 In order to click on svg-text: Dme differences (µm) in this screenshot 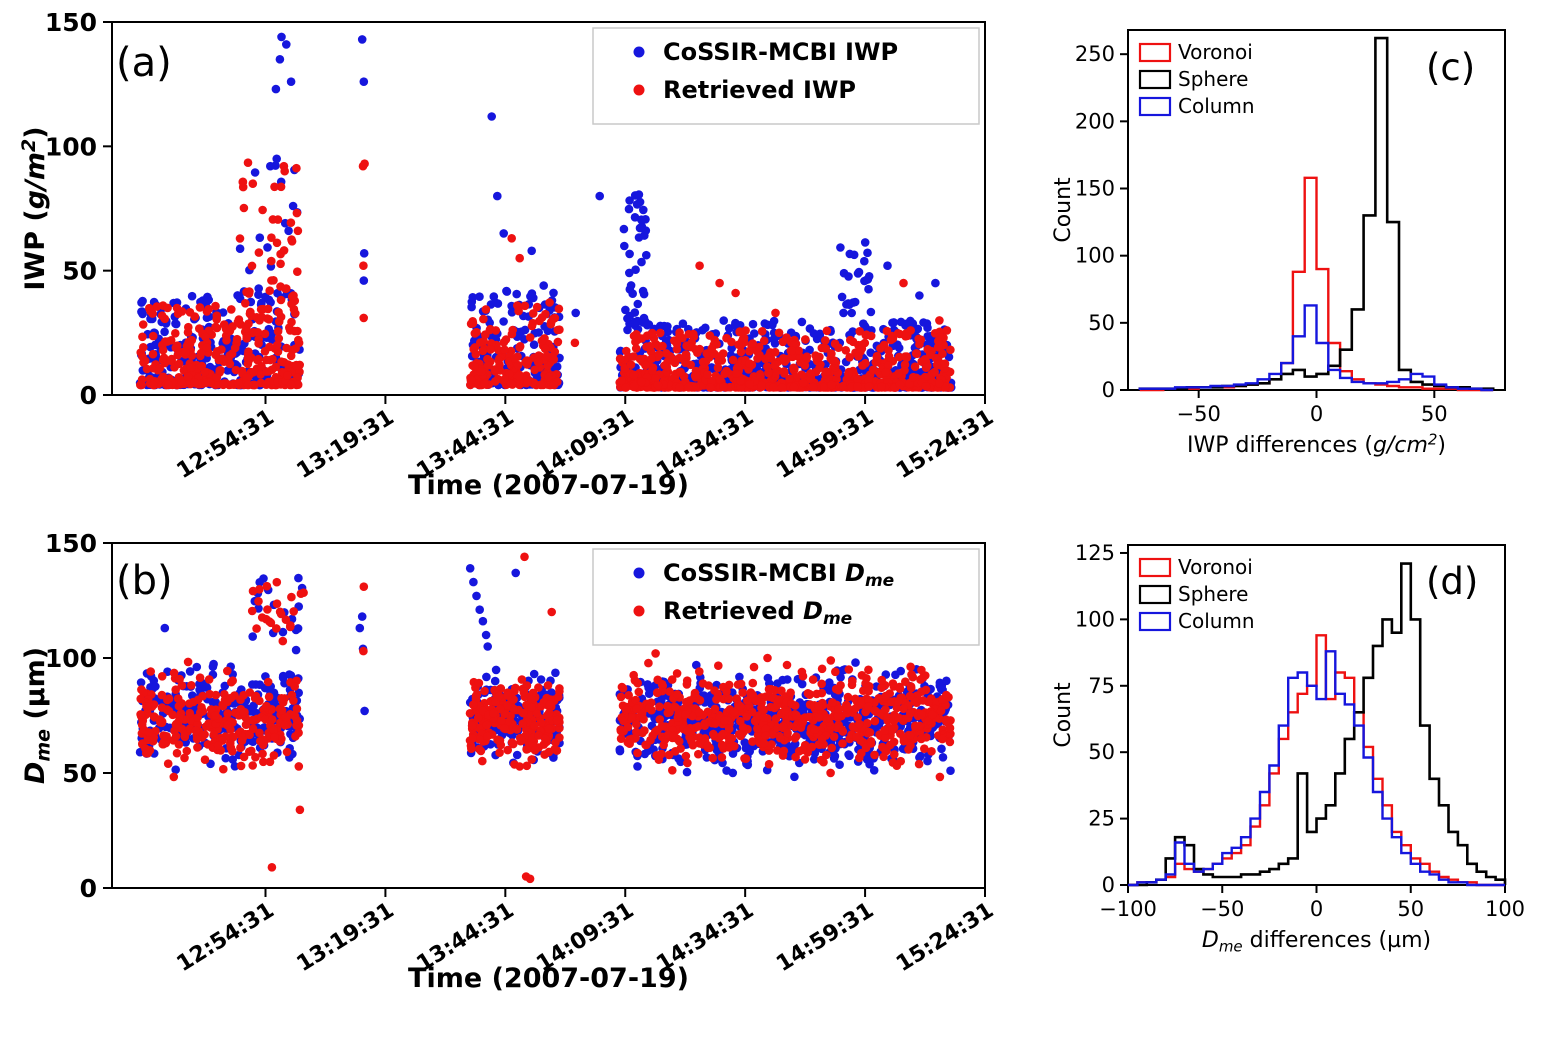, I will do `click(1316, 941)`.